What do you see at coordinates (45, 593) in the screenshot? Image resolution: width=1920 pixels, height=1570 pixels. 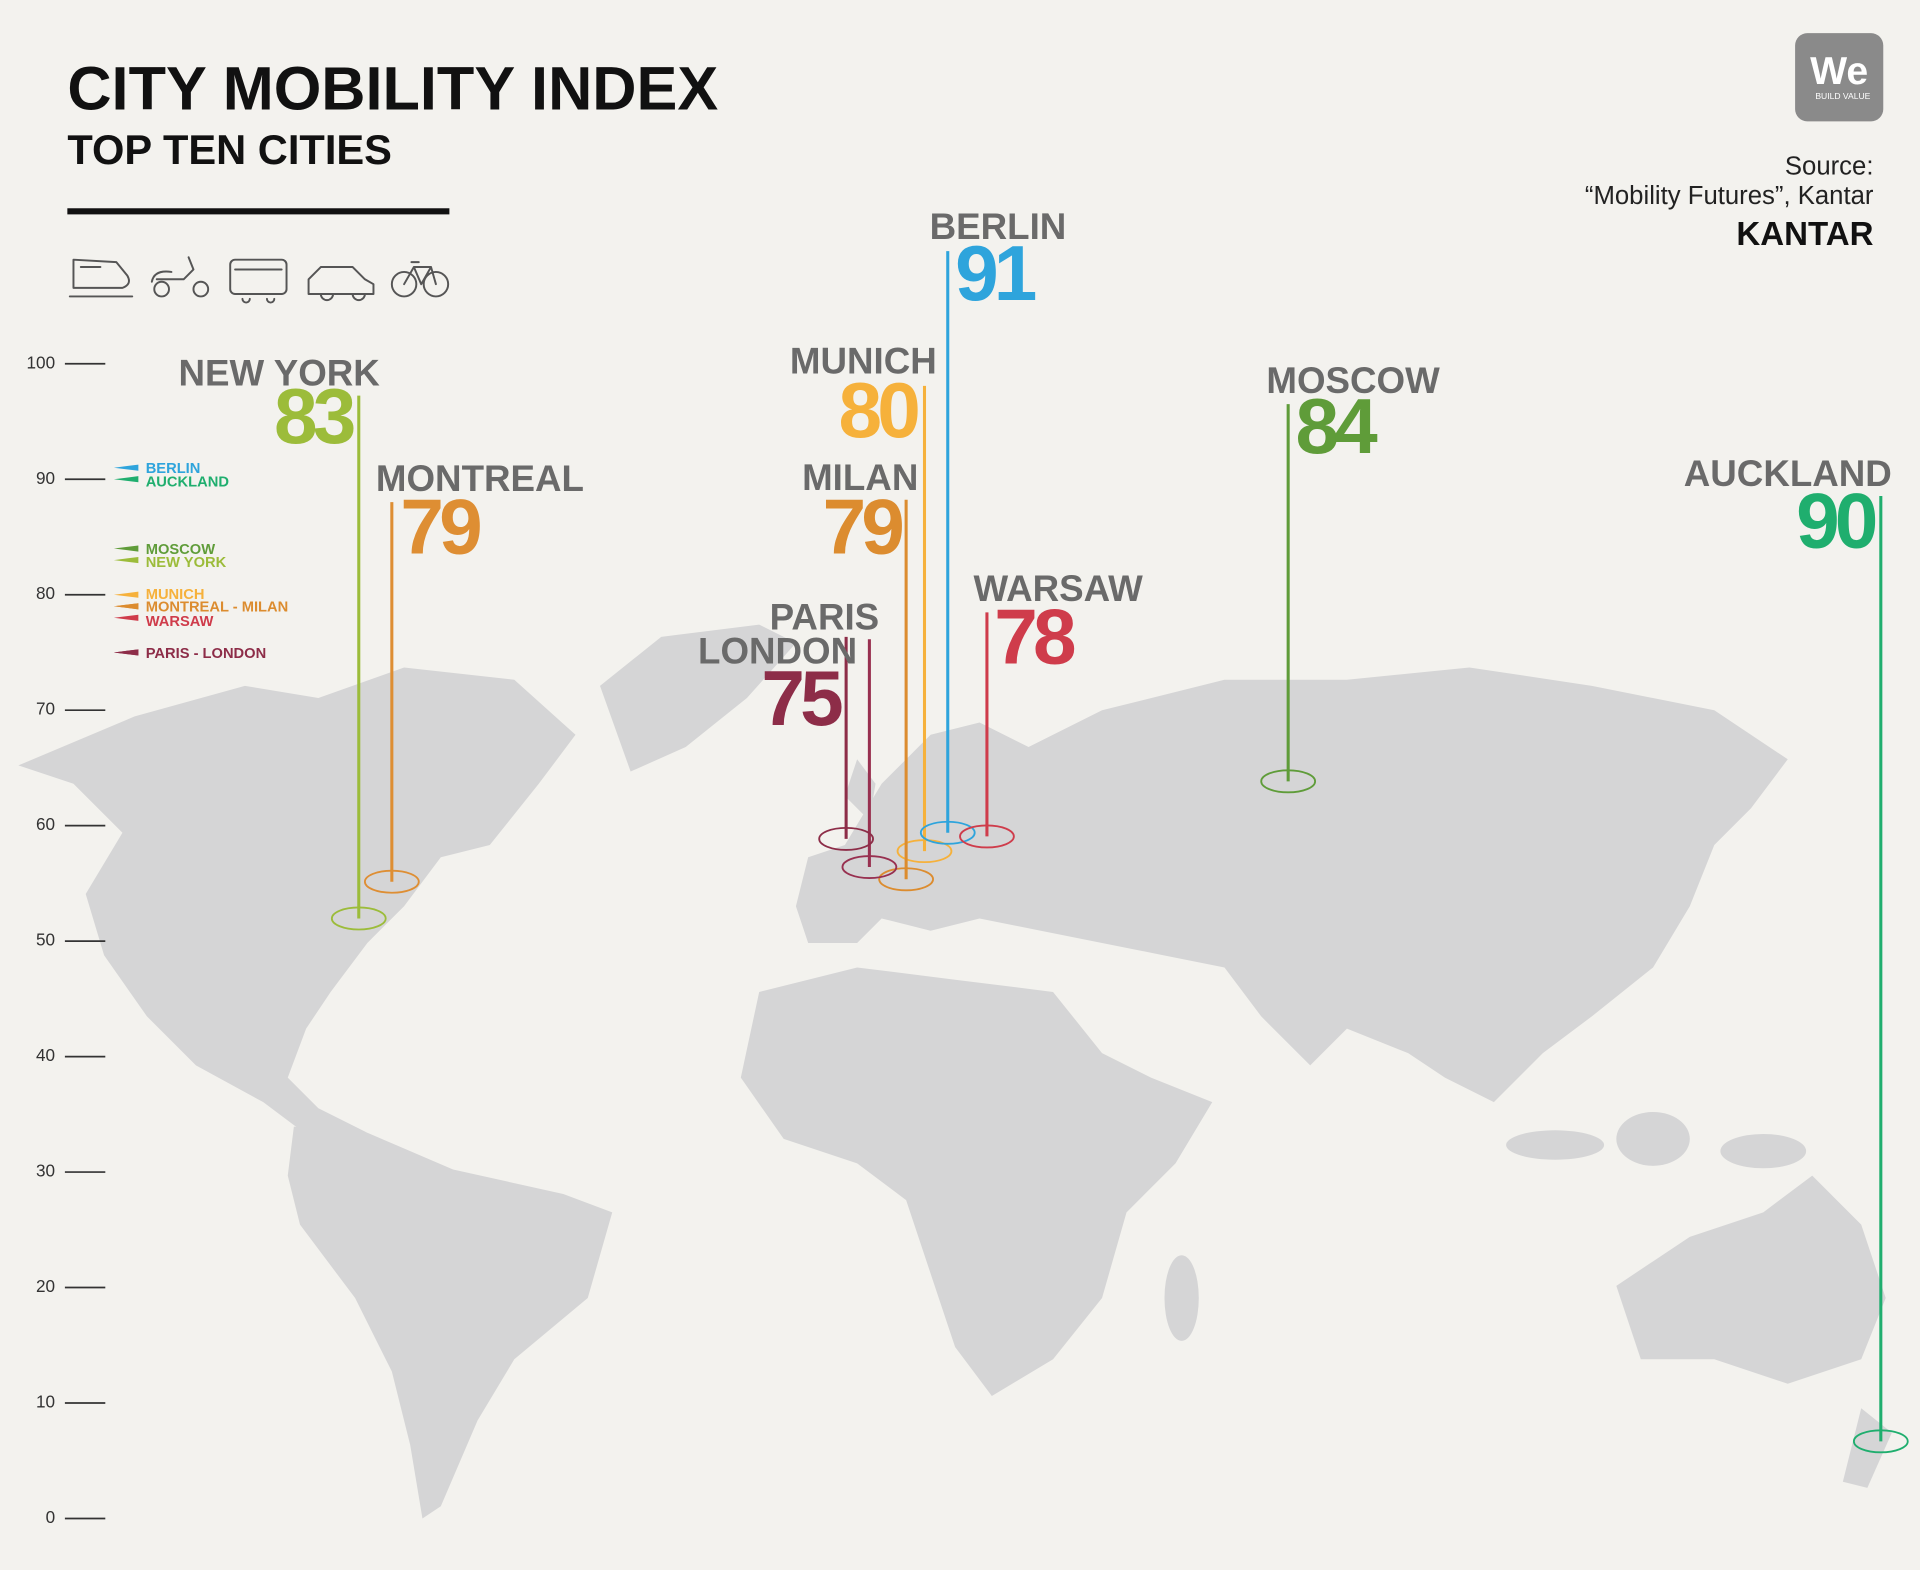 I see `y-tick-label: 80` at bounding box center [45, 593].